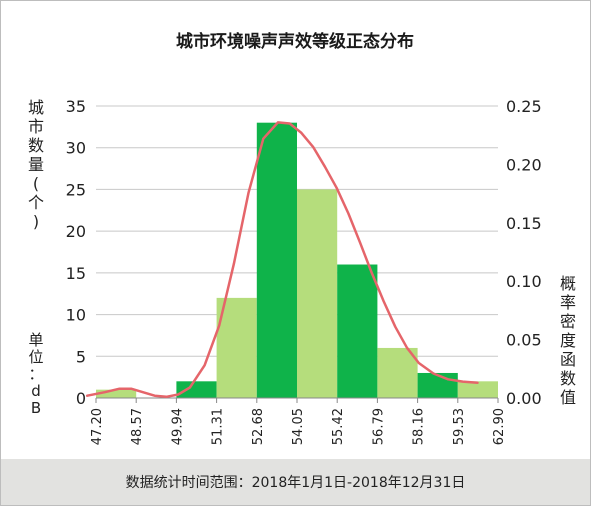  What do you see at coordinates (36, 145) in the screenshot?
I see `y-axis-left-label-char: 数` at bounding box center [36, 145].